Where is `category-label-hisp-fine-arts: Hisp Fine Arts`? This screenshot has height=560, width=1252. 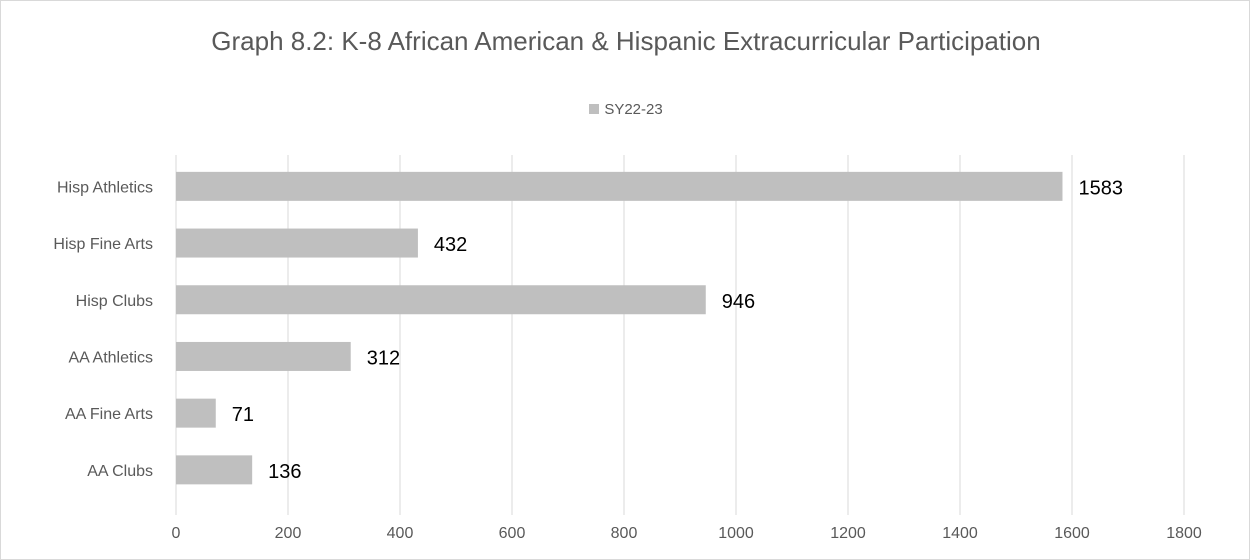 category-label-hisp-fine-arts: Hisp Fine Arts is located at coordinates (103, 244).